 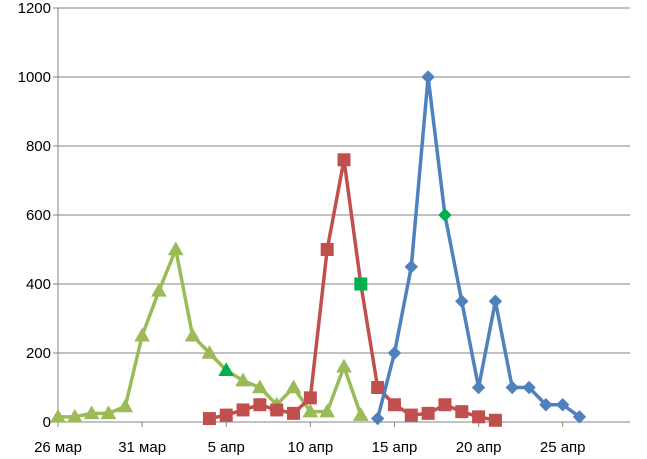 I want to click on x-tick-label: 5 апр, so click(x=226, y=447).